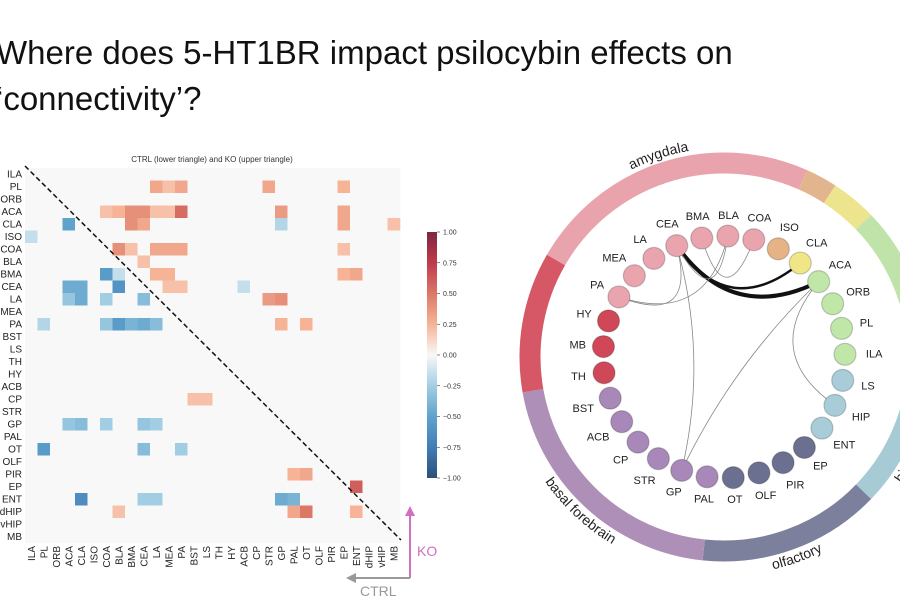  I want to click on node-pir: PIR, so click(787, 471).